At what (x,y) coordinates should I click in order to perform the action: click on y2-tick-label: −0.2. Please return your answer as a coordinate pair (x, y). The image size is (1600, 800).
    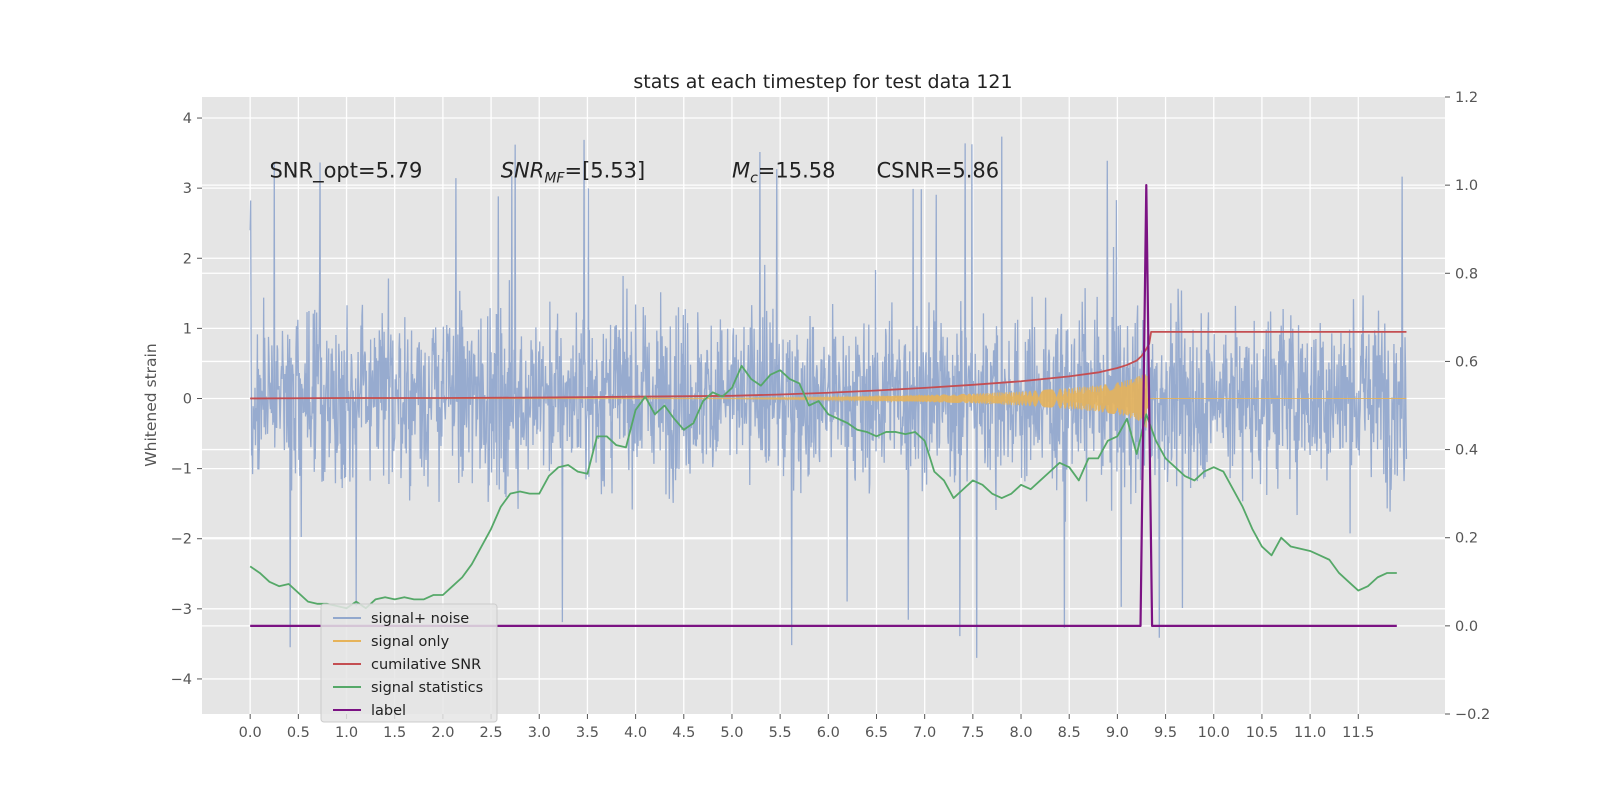
    Looking at the image, I should click on (1472, 715).